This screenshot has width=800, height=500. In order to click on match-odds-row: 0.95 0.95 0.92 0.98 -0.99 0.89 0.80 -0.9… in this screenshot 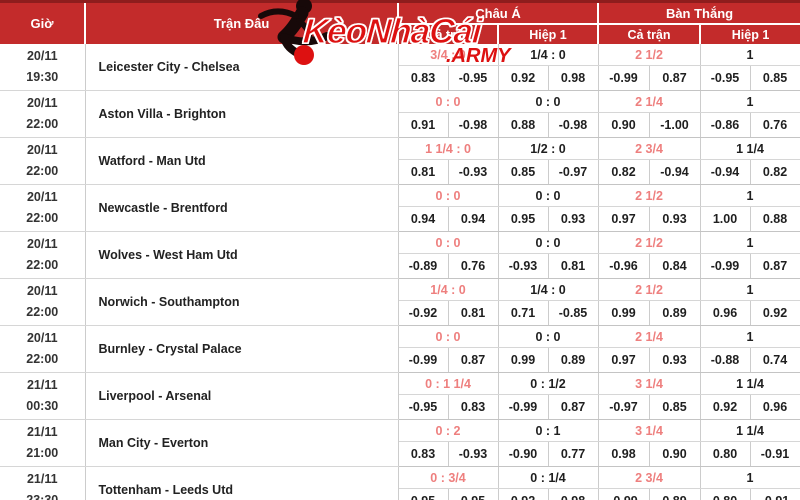, I will do `click(400, 494)`.